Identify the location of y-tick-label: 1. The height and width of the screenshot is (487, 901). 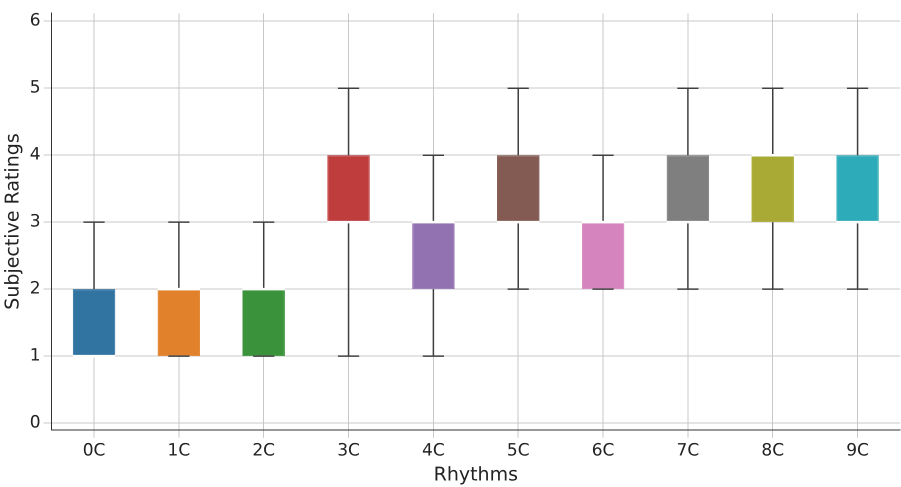
(35, 356).